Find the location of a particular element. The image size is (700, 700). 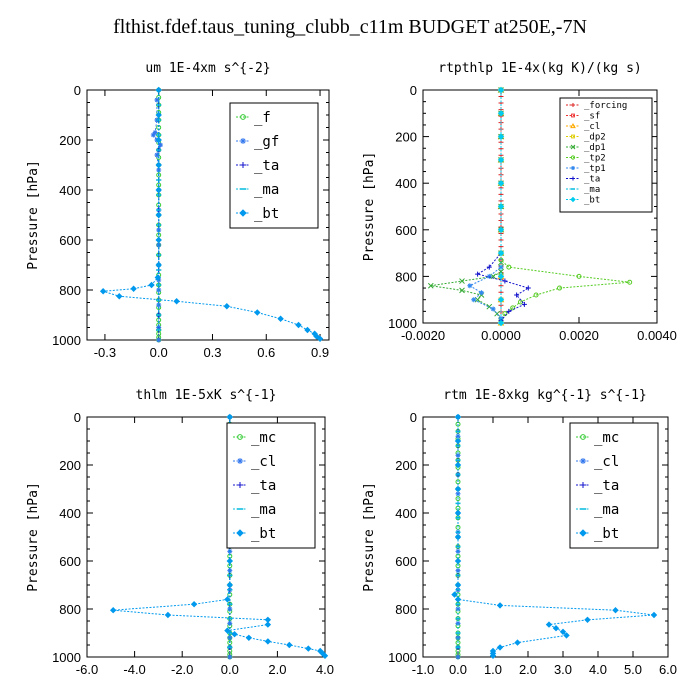

legend-box is located at coordinates (606, 155).